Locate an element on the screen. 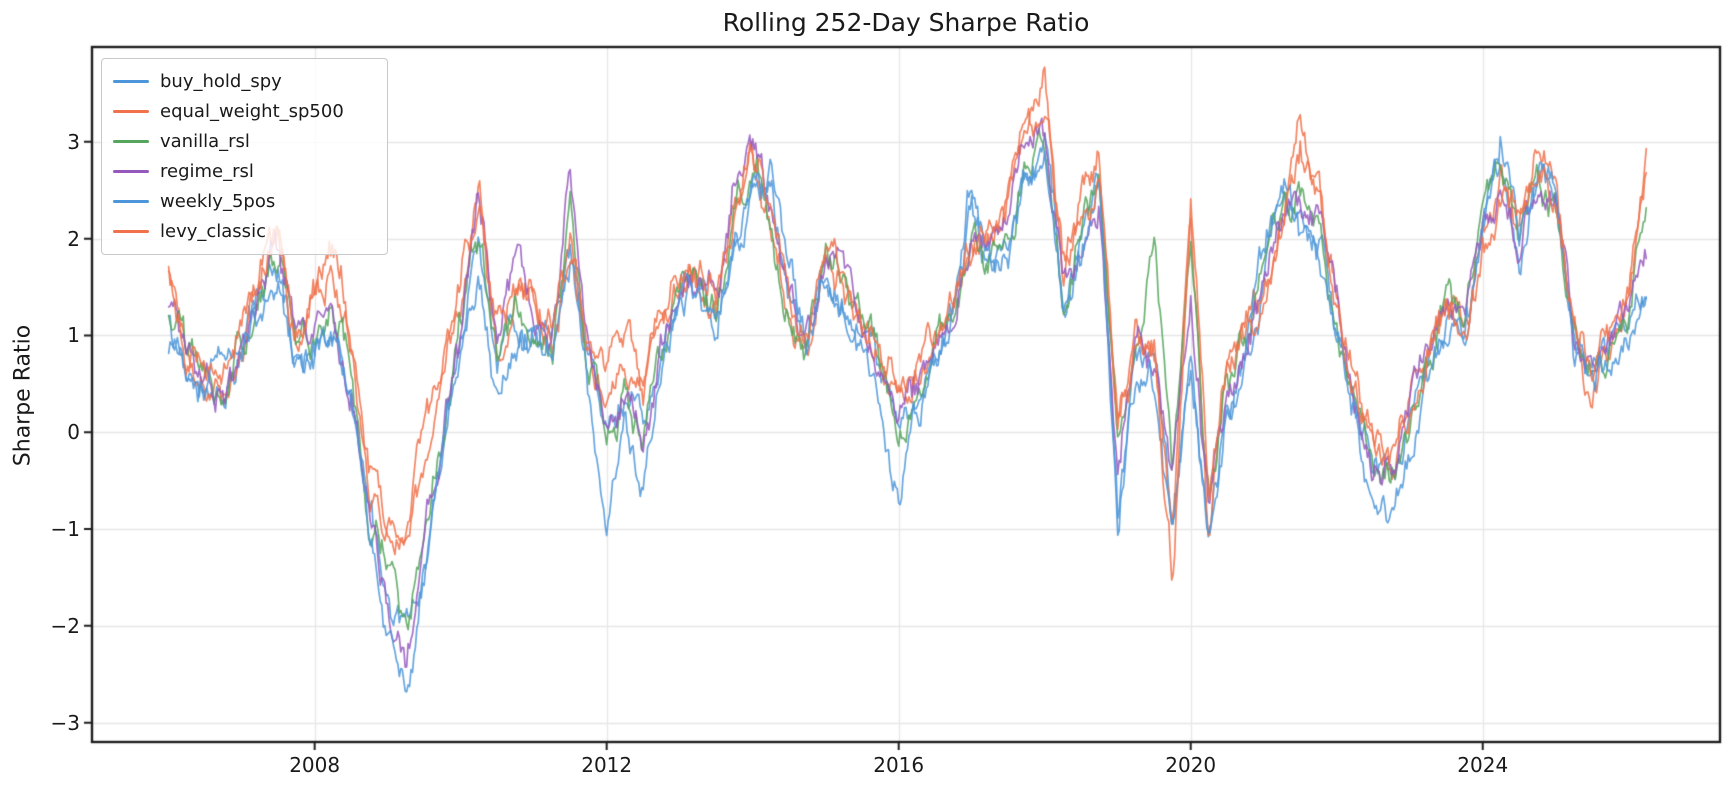 Image resolution: width=1735 pixels, height=792 pixels. legend-item-regime_rsl: regime_rsl is located at coordinates (244, 172).